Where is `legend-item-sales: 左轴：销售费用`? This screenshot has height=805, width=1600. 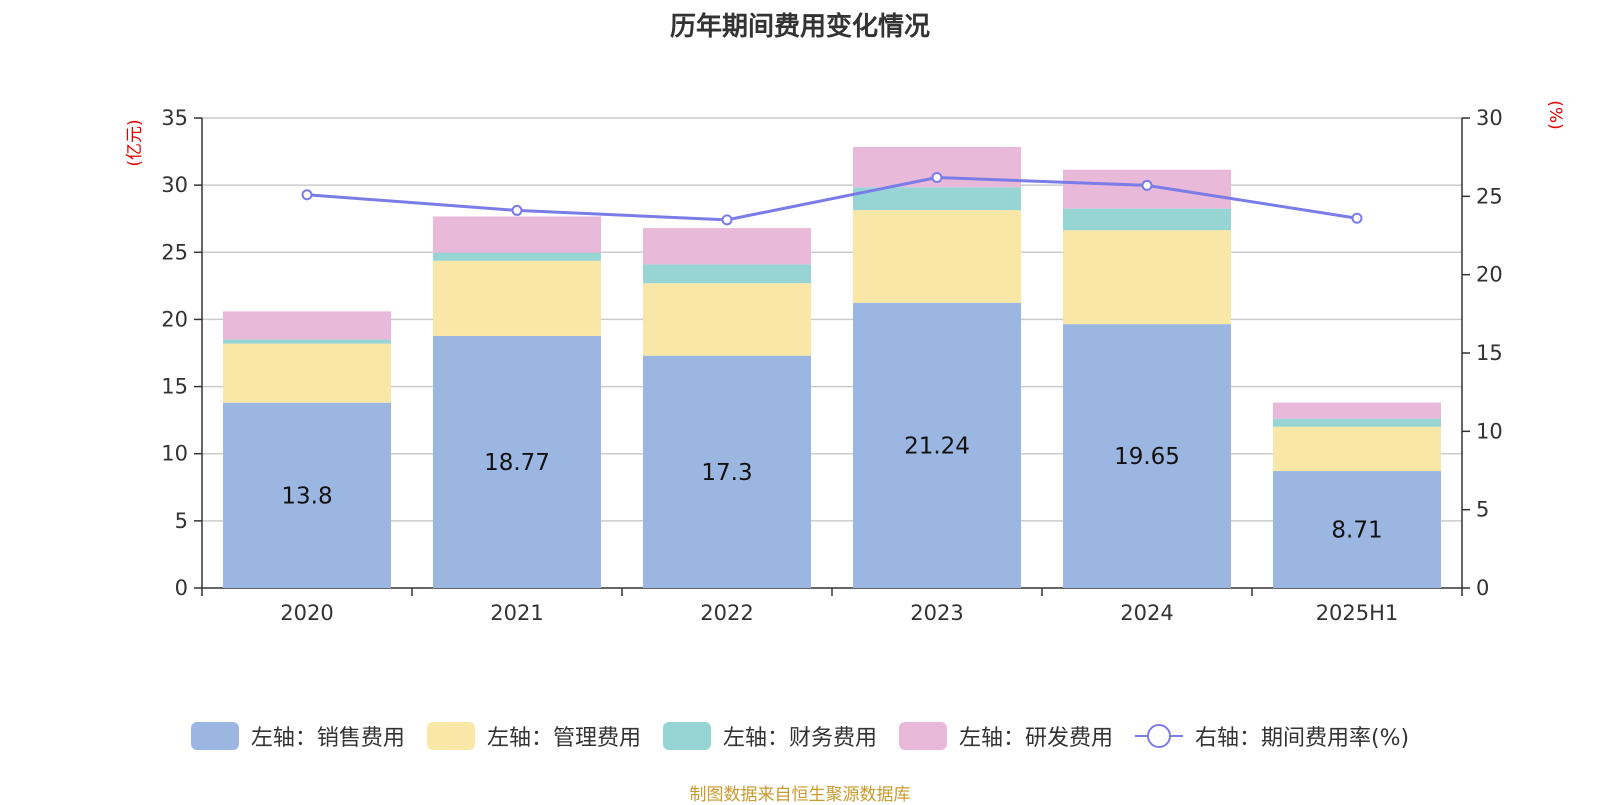
legend-item-sales: 左轴：销售费用 is located at coordinates (297, 736).